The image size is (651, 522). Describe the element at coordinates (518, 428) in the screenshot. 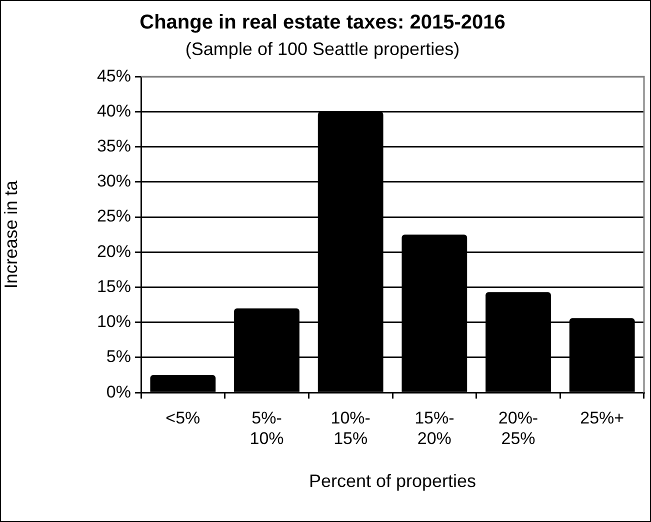

I see `x-tick-label: 20%-25%` at that location.